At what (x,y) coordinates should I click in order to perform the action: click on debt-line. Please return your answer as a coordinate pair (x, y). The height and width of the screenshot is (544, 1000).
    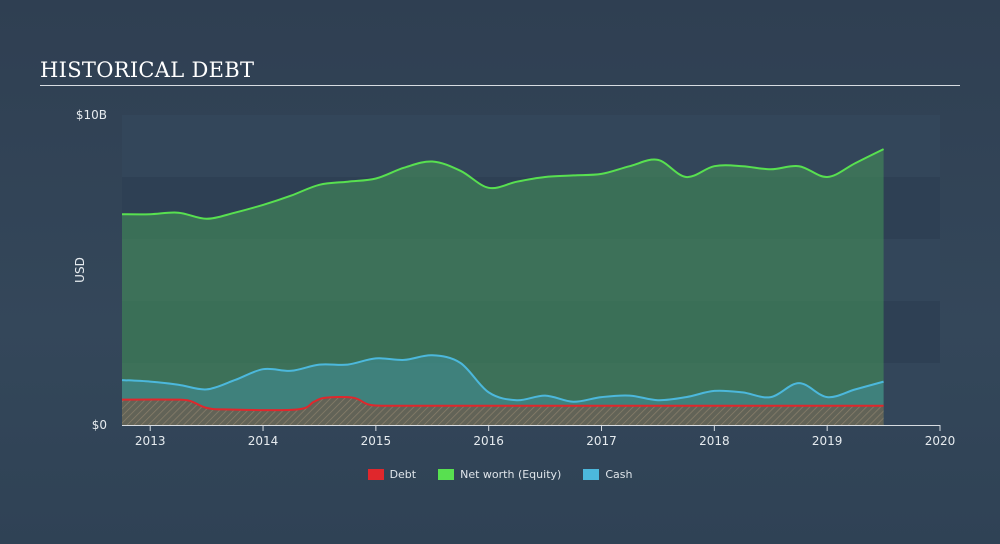
    Looking at the image, I should click on (502, 403).